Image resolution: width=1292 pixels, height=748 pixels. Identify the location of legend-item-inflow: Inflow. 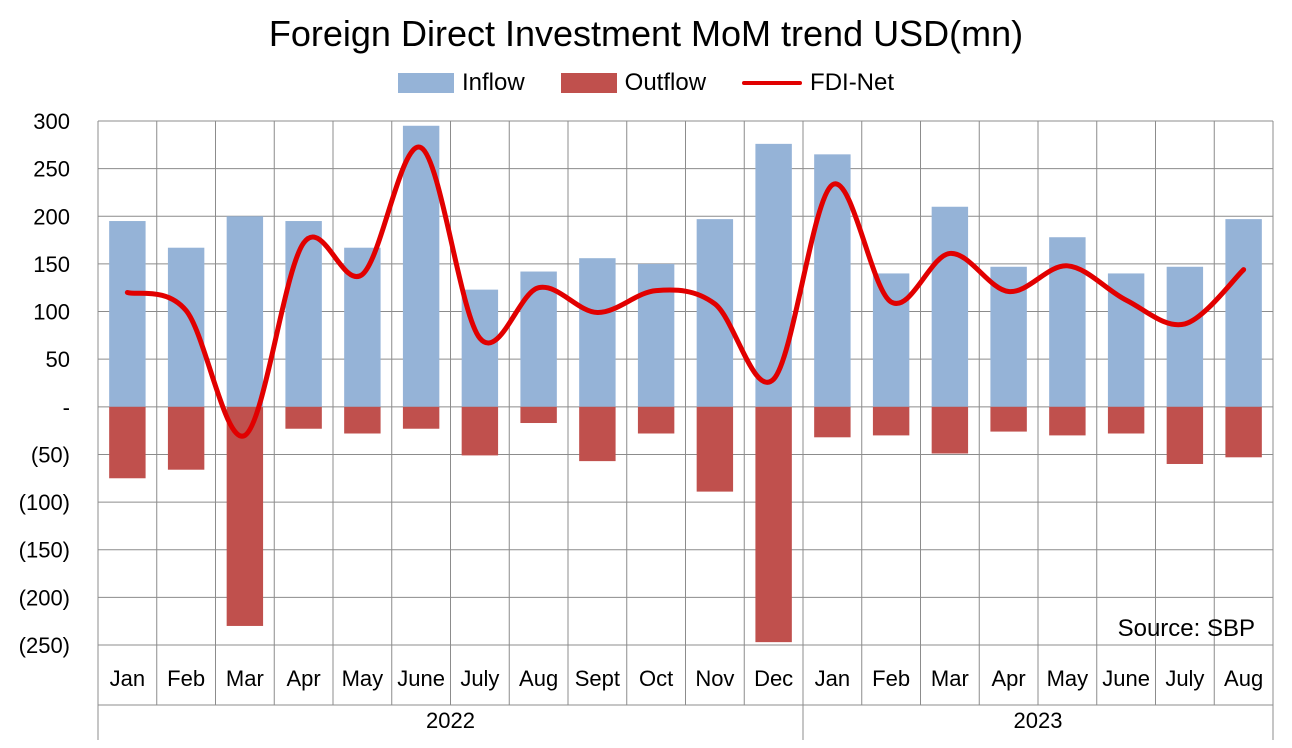
(461, 83).